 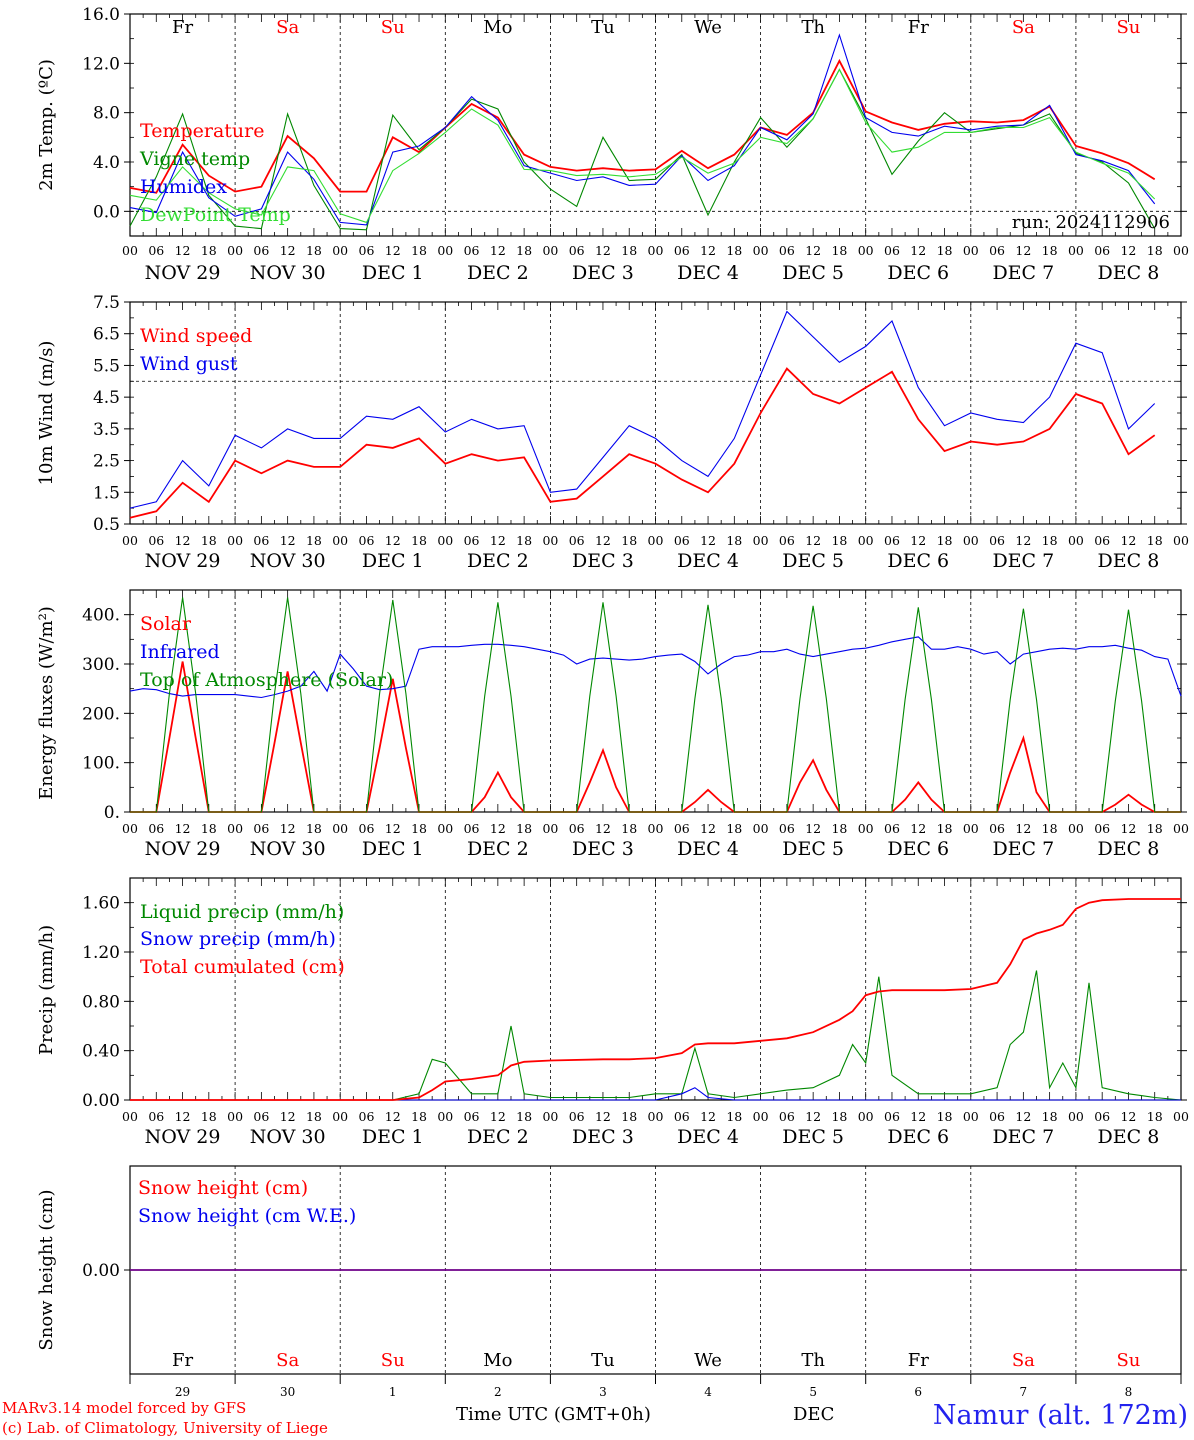 What do you see at coordinates (603, 27) in the screenshot?
I see `weekday-label: Tu` at bounding box center [603, 27].